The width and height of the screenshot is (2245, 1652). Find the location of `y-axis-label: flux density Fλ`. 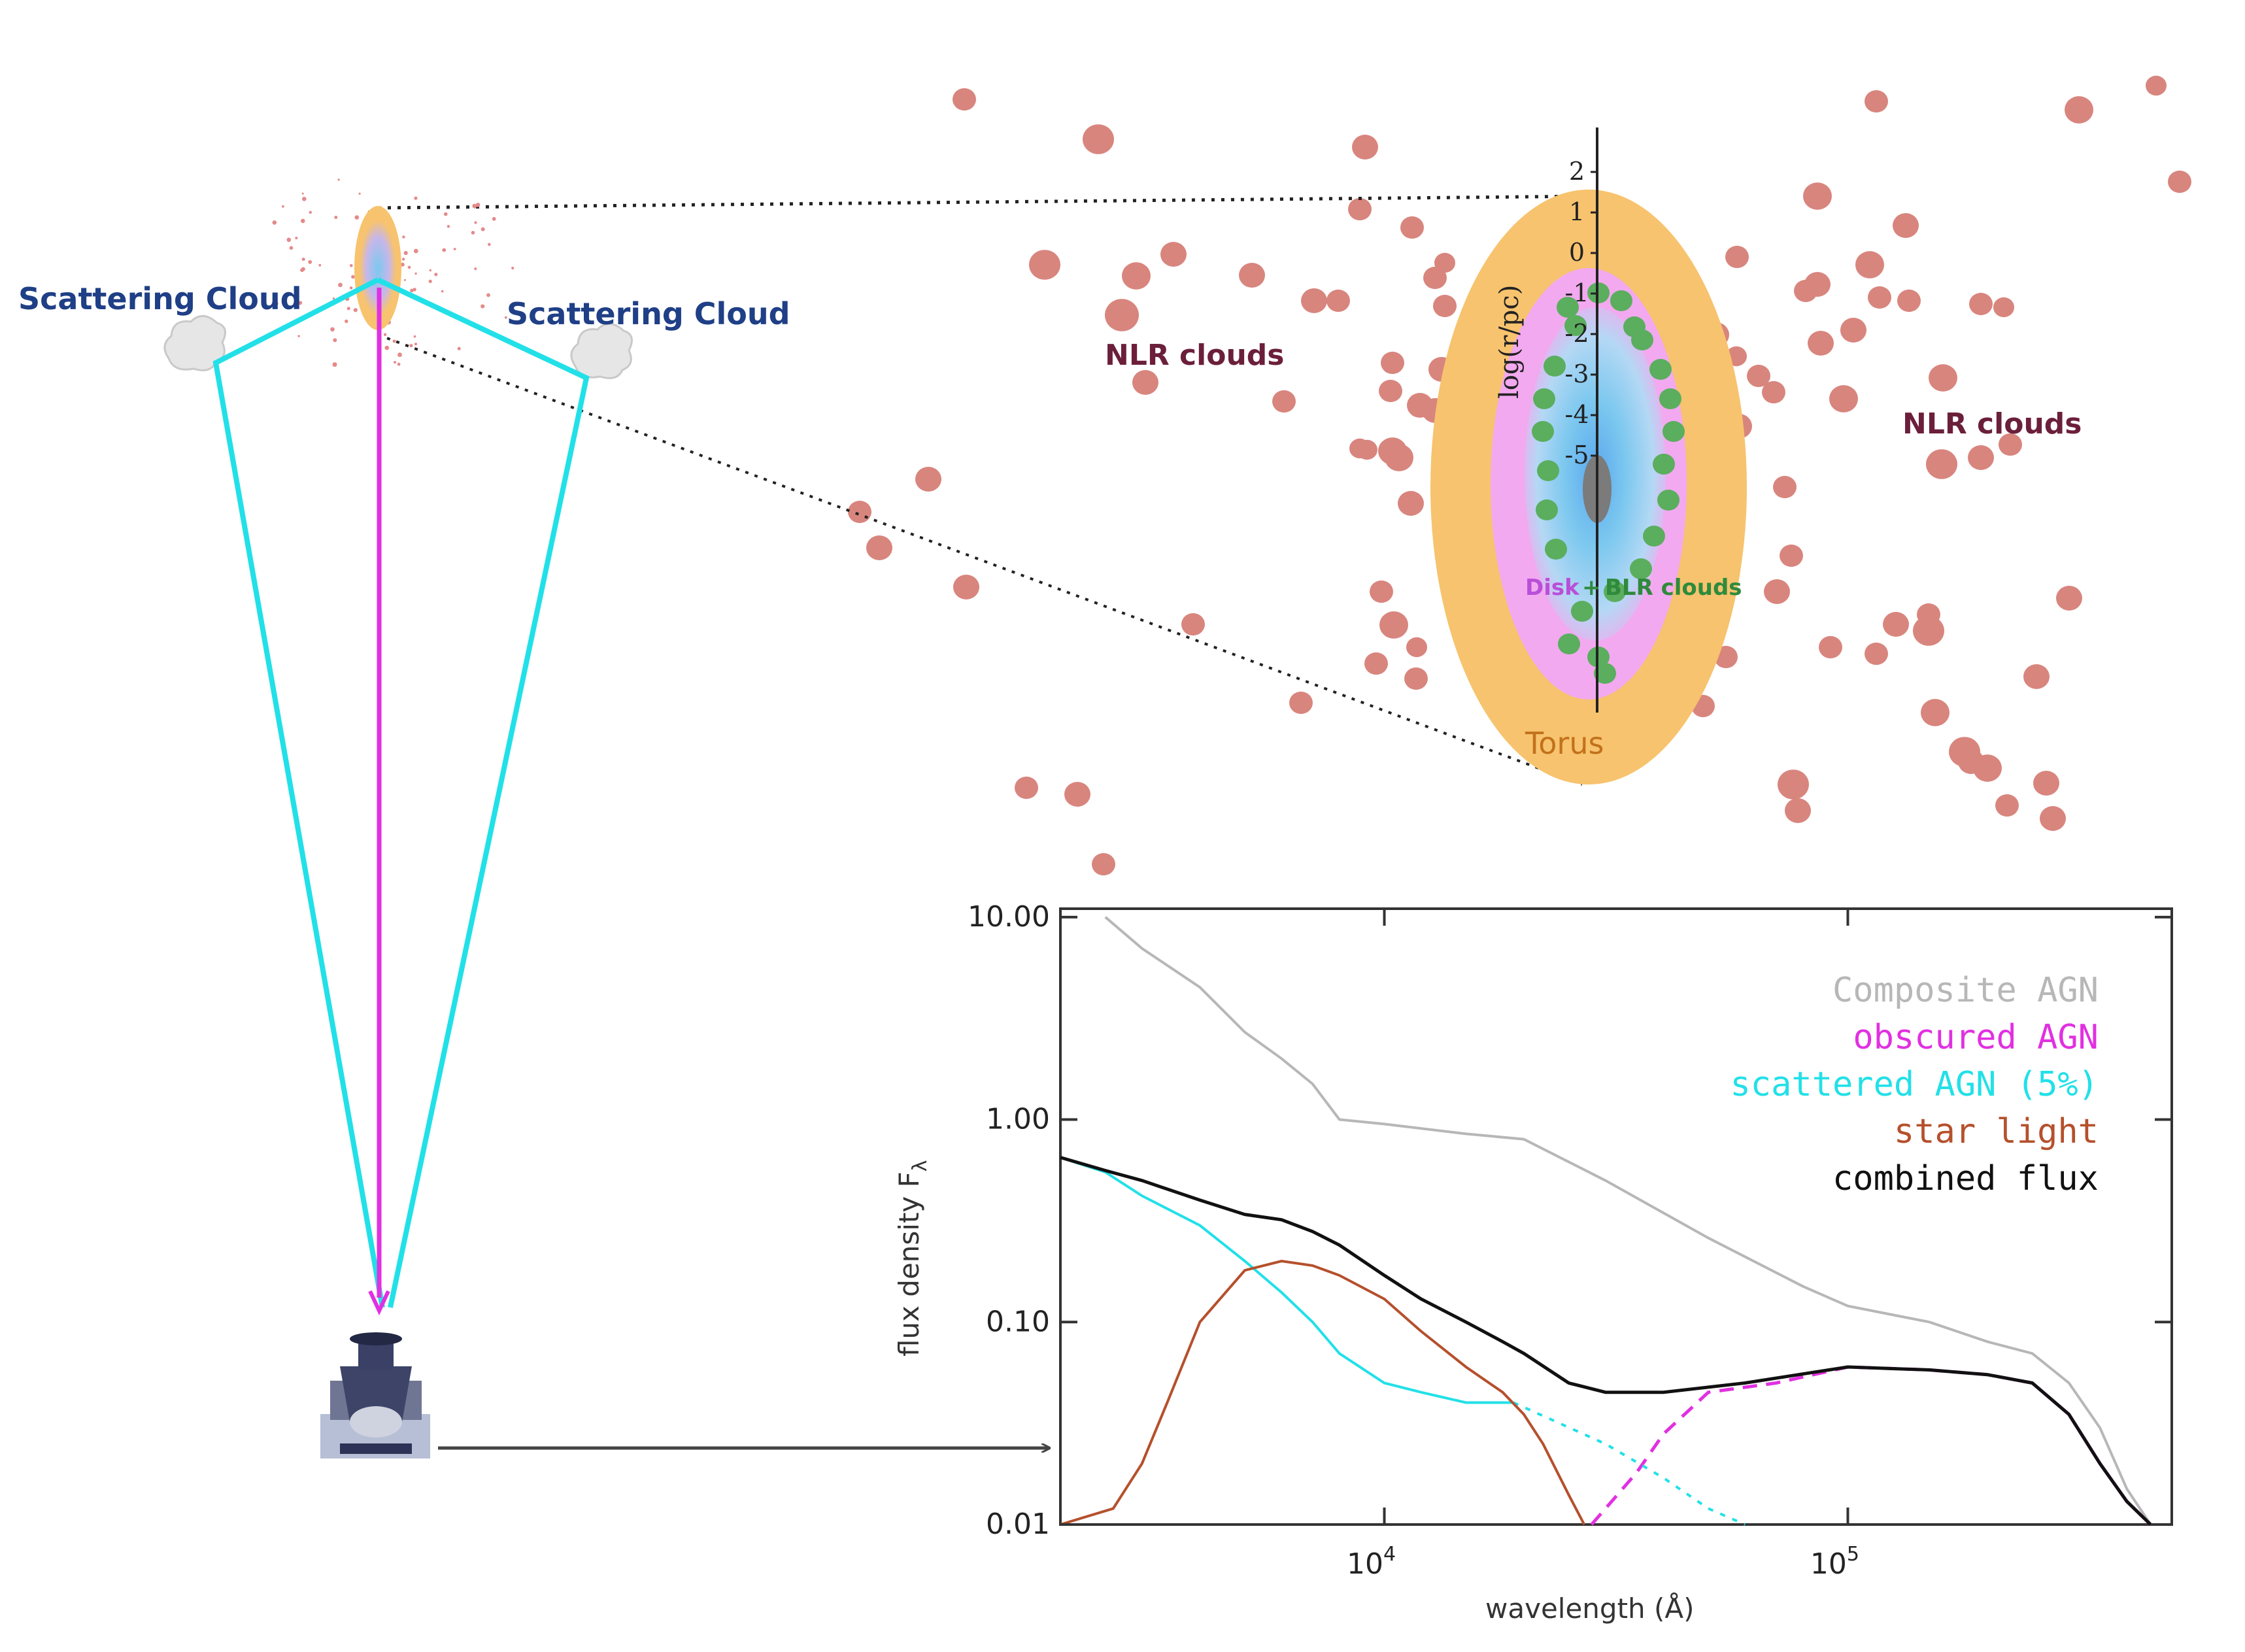

y-axis-label: flux density Fλ is located at coordinates (913, 1258).